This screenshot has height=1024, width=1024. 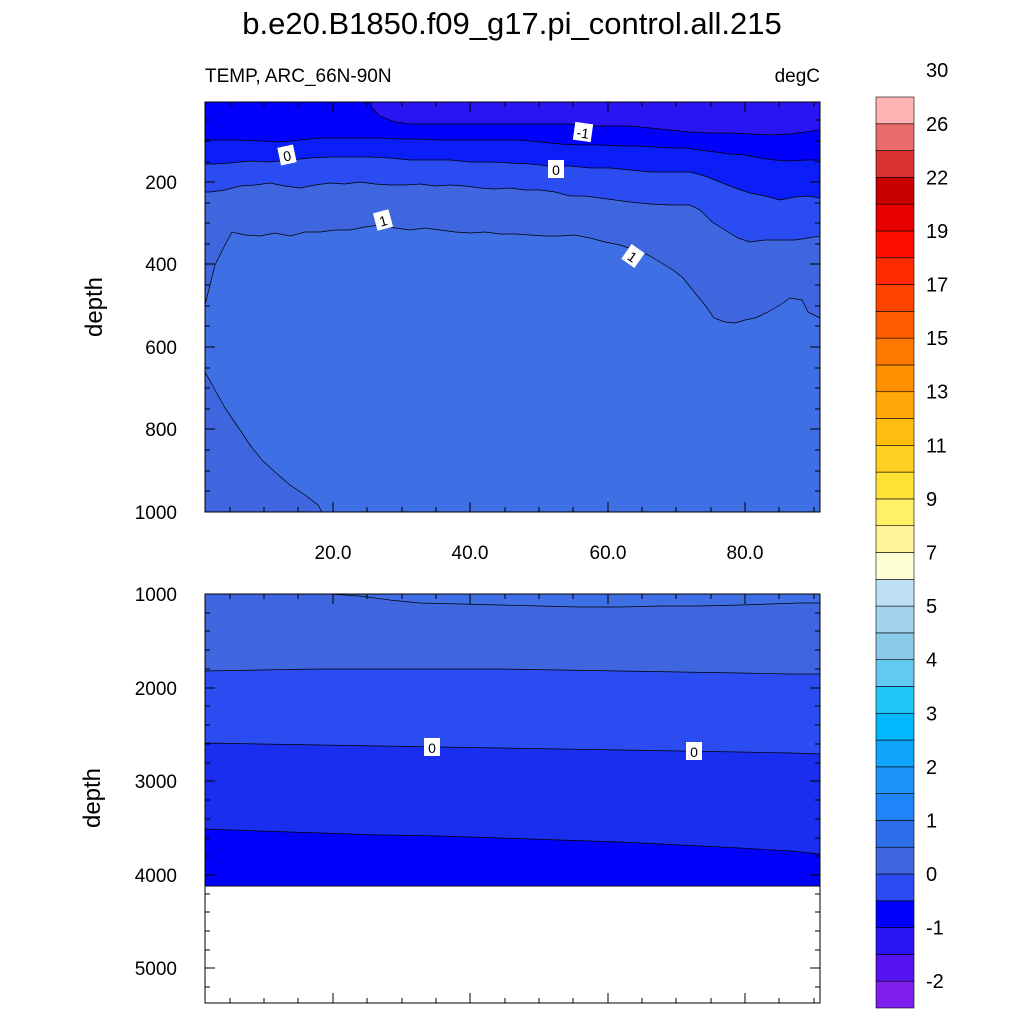 I want to click on y-tick-label: 800, so click(x=161, y=430).